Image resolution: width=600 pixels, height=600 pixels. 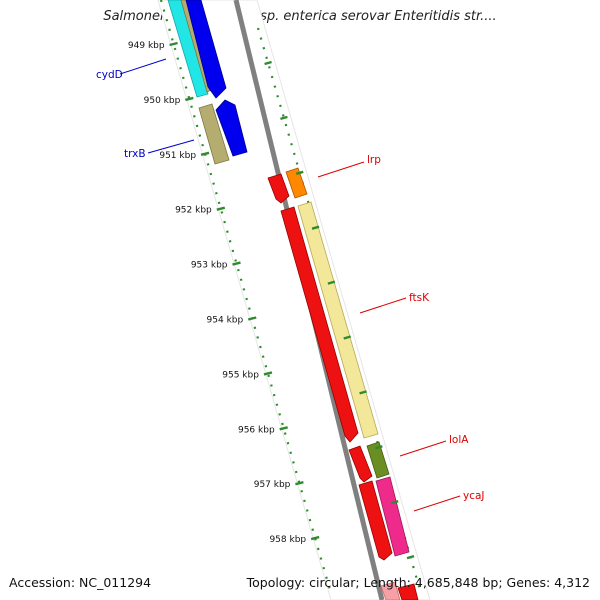 I want to click on scale-label: 953 kbp, so click(x=209, y=266).